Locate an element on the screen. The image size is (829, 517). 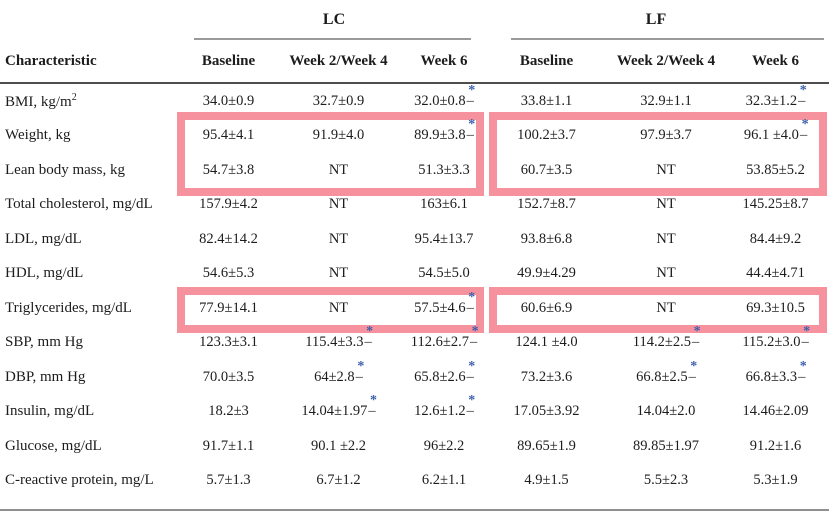
row-label-superscript: 2 is located at coordinates (74, 97).